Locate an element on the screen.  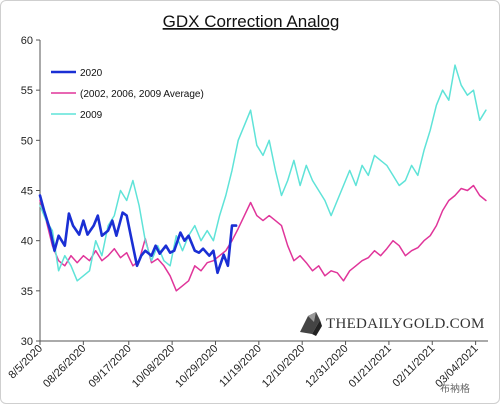
series-line-2020 is located at coordinates (138, 234).